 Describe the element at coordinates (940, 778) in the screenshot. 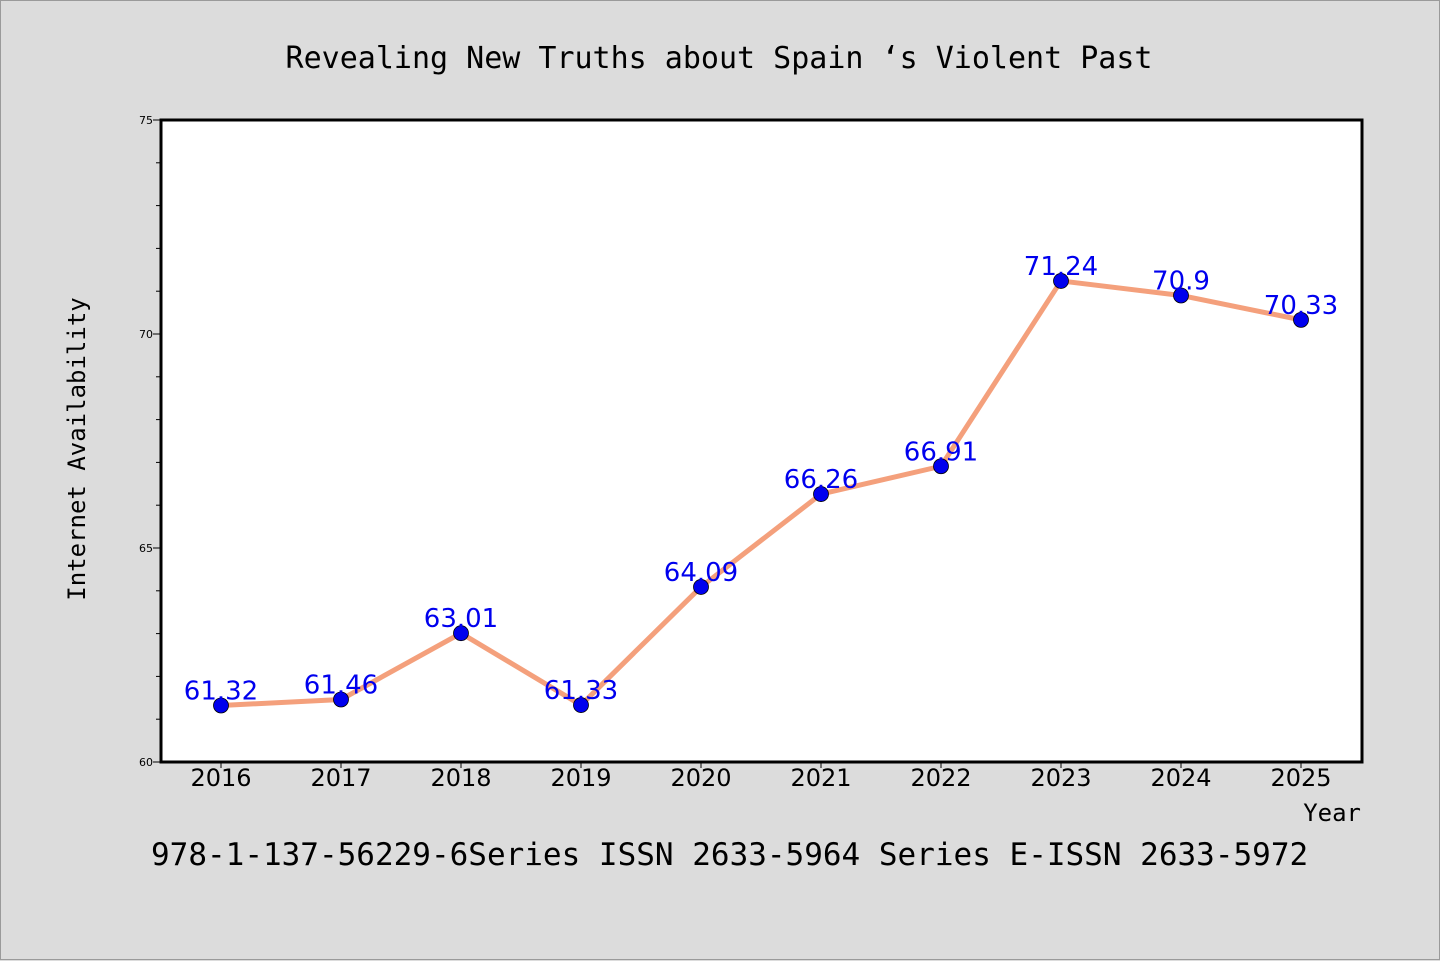

I see `x-tick-label: 2022` at that location.